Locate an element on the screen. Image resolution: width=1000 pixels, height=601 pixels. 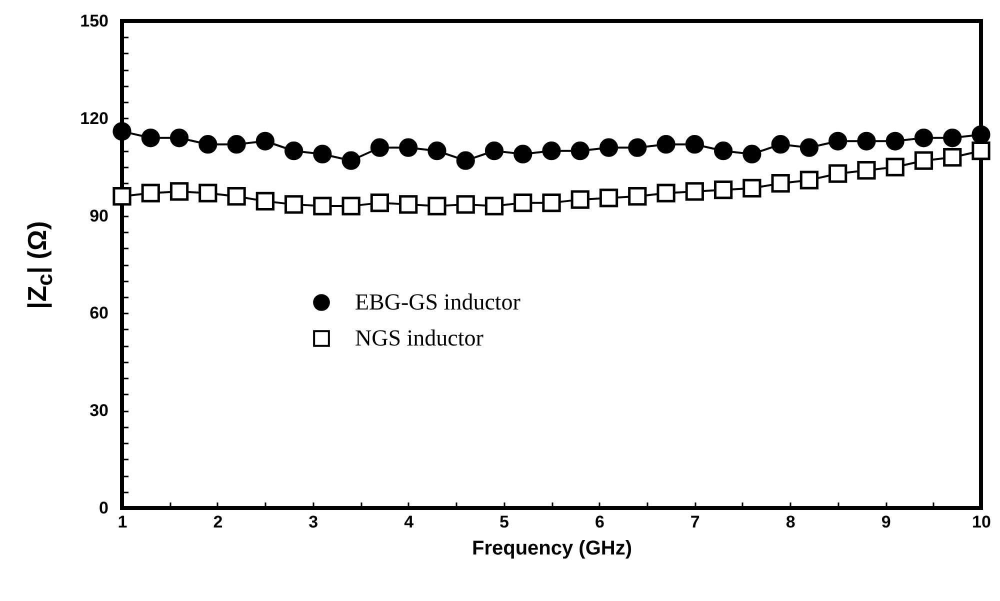
legend-label: NGS inductor is located at coordinates (419, 338).